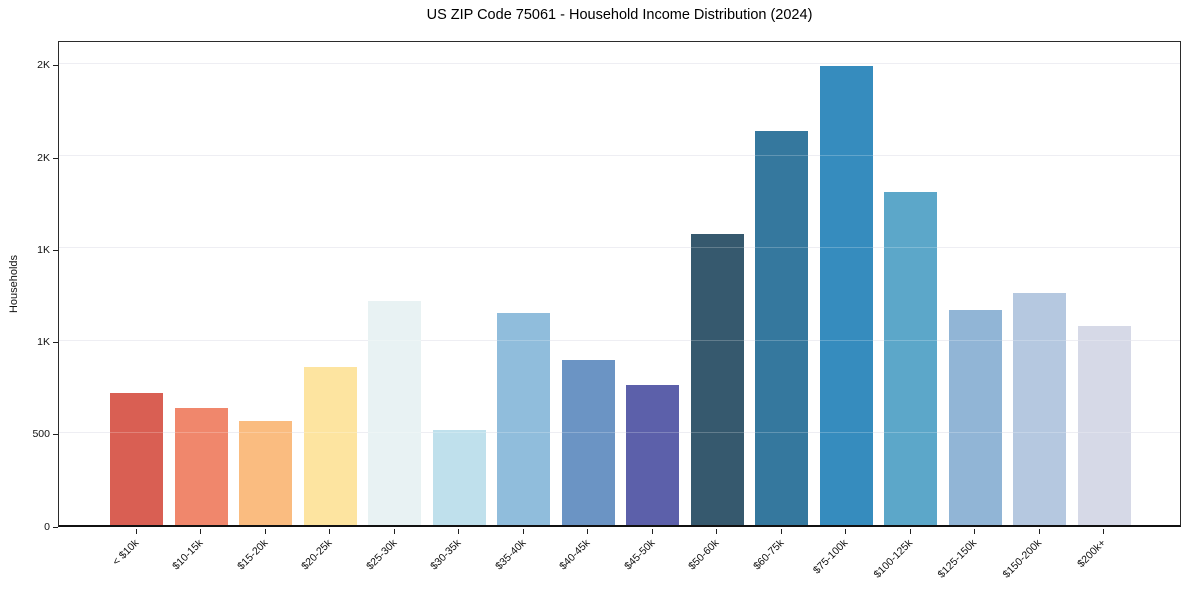 Image resolution: width=1189 pixels, height=590 pixels. What do you see at coordinates (639, 555) in the screenshot?
I see `x-tick-label-text: $45-50k` at bounding box center [639, 555].